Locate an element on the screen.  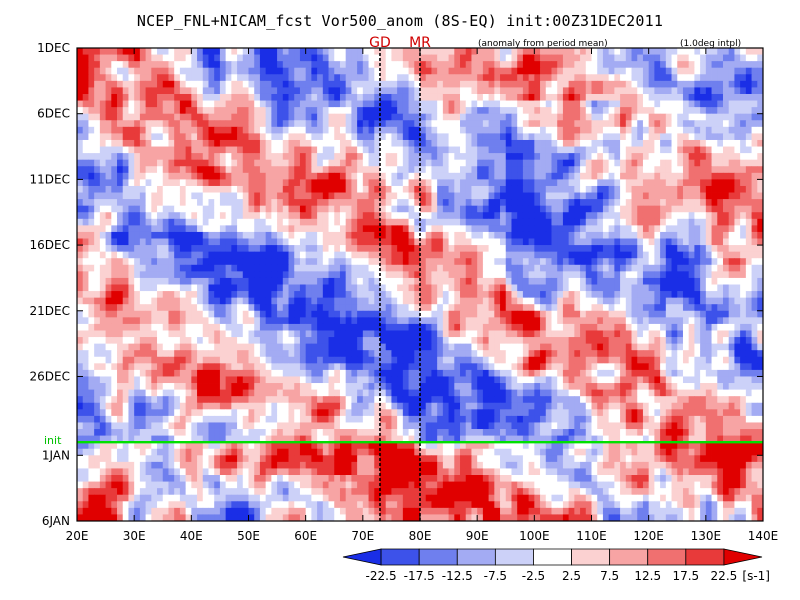
x-tick-label: 60E is located at coordinates (305, 536).